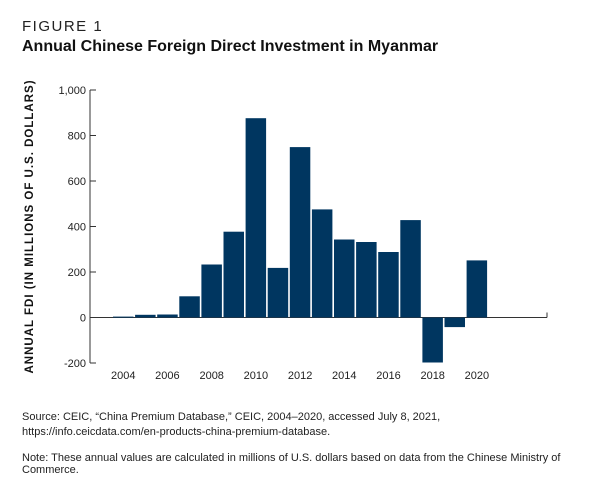  Describe the element at coordinates (410, 269) in the screenshot. I see `bar-2017` at that location.